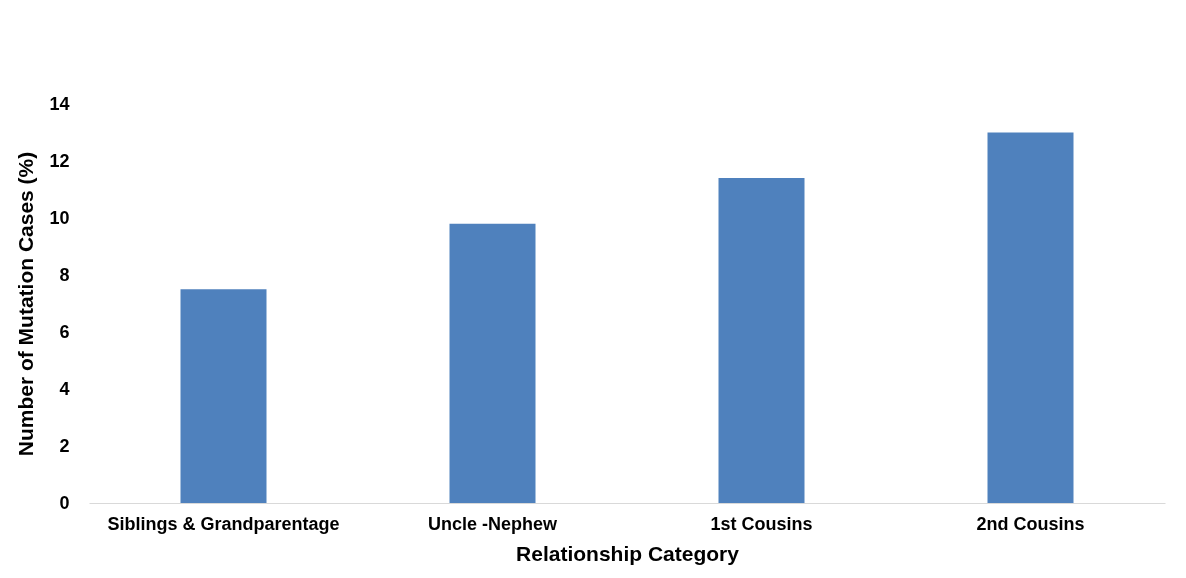 Image resolution: width=1186 pixels, height=578 pixels. I want to click on y-axis-title: Number of Mutation Cases (%), so click(26, 304).